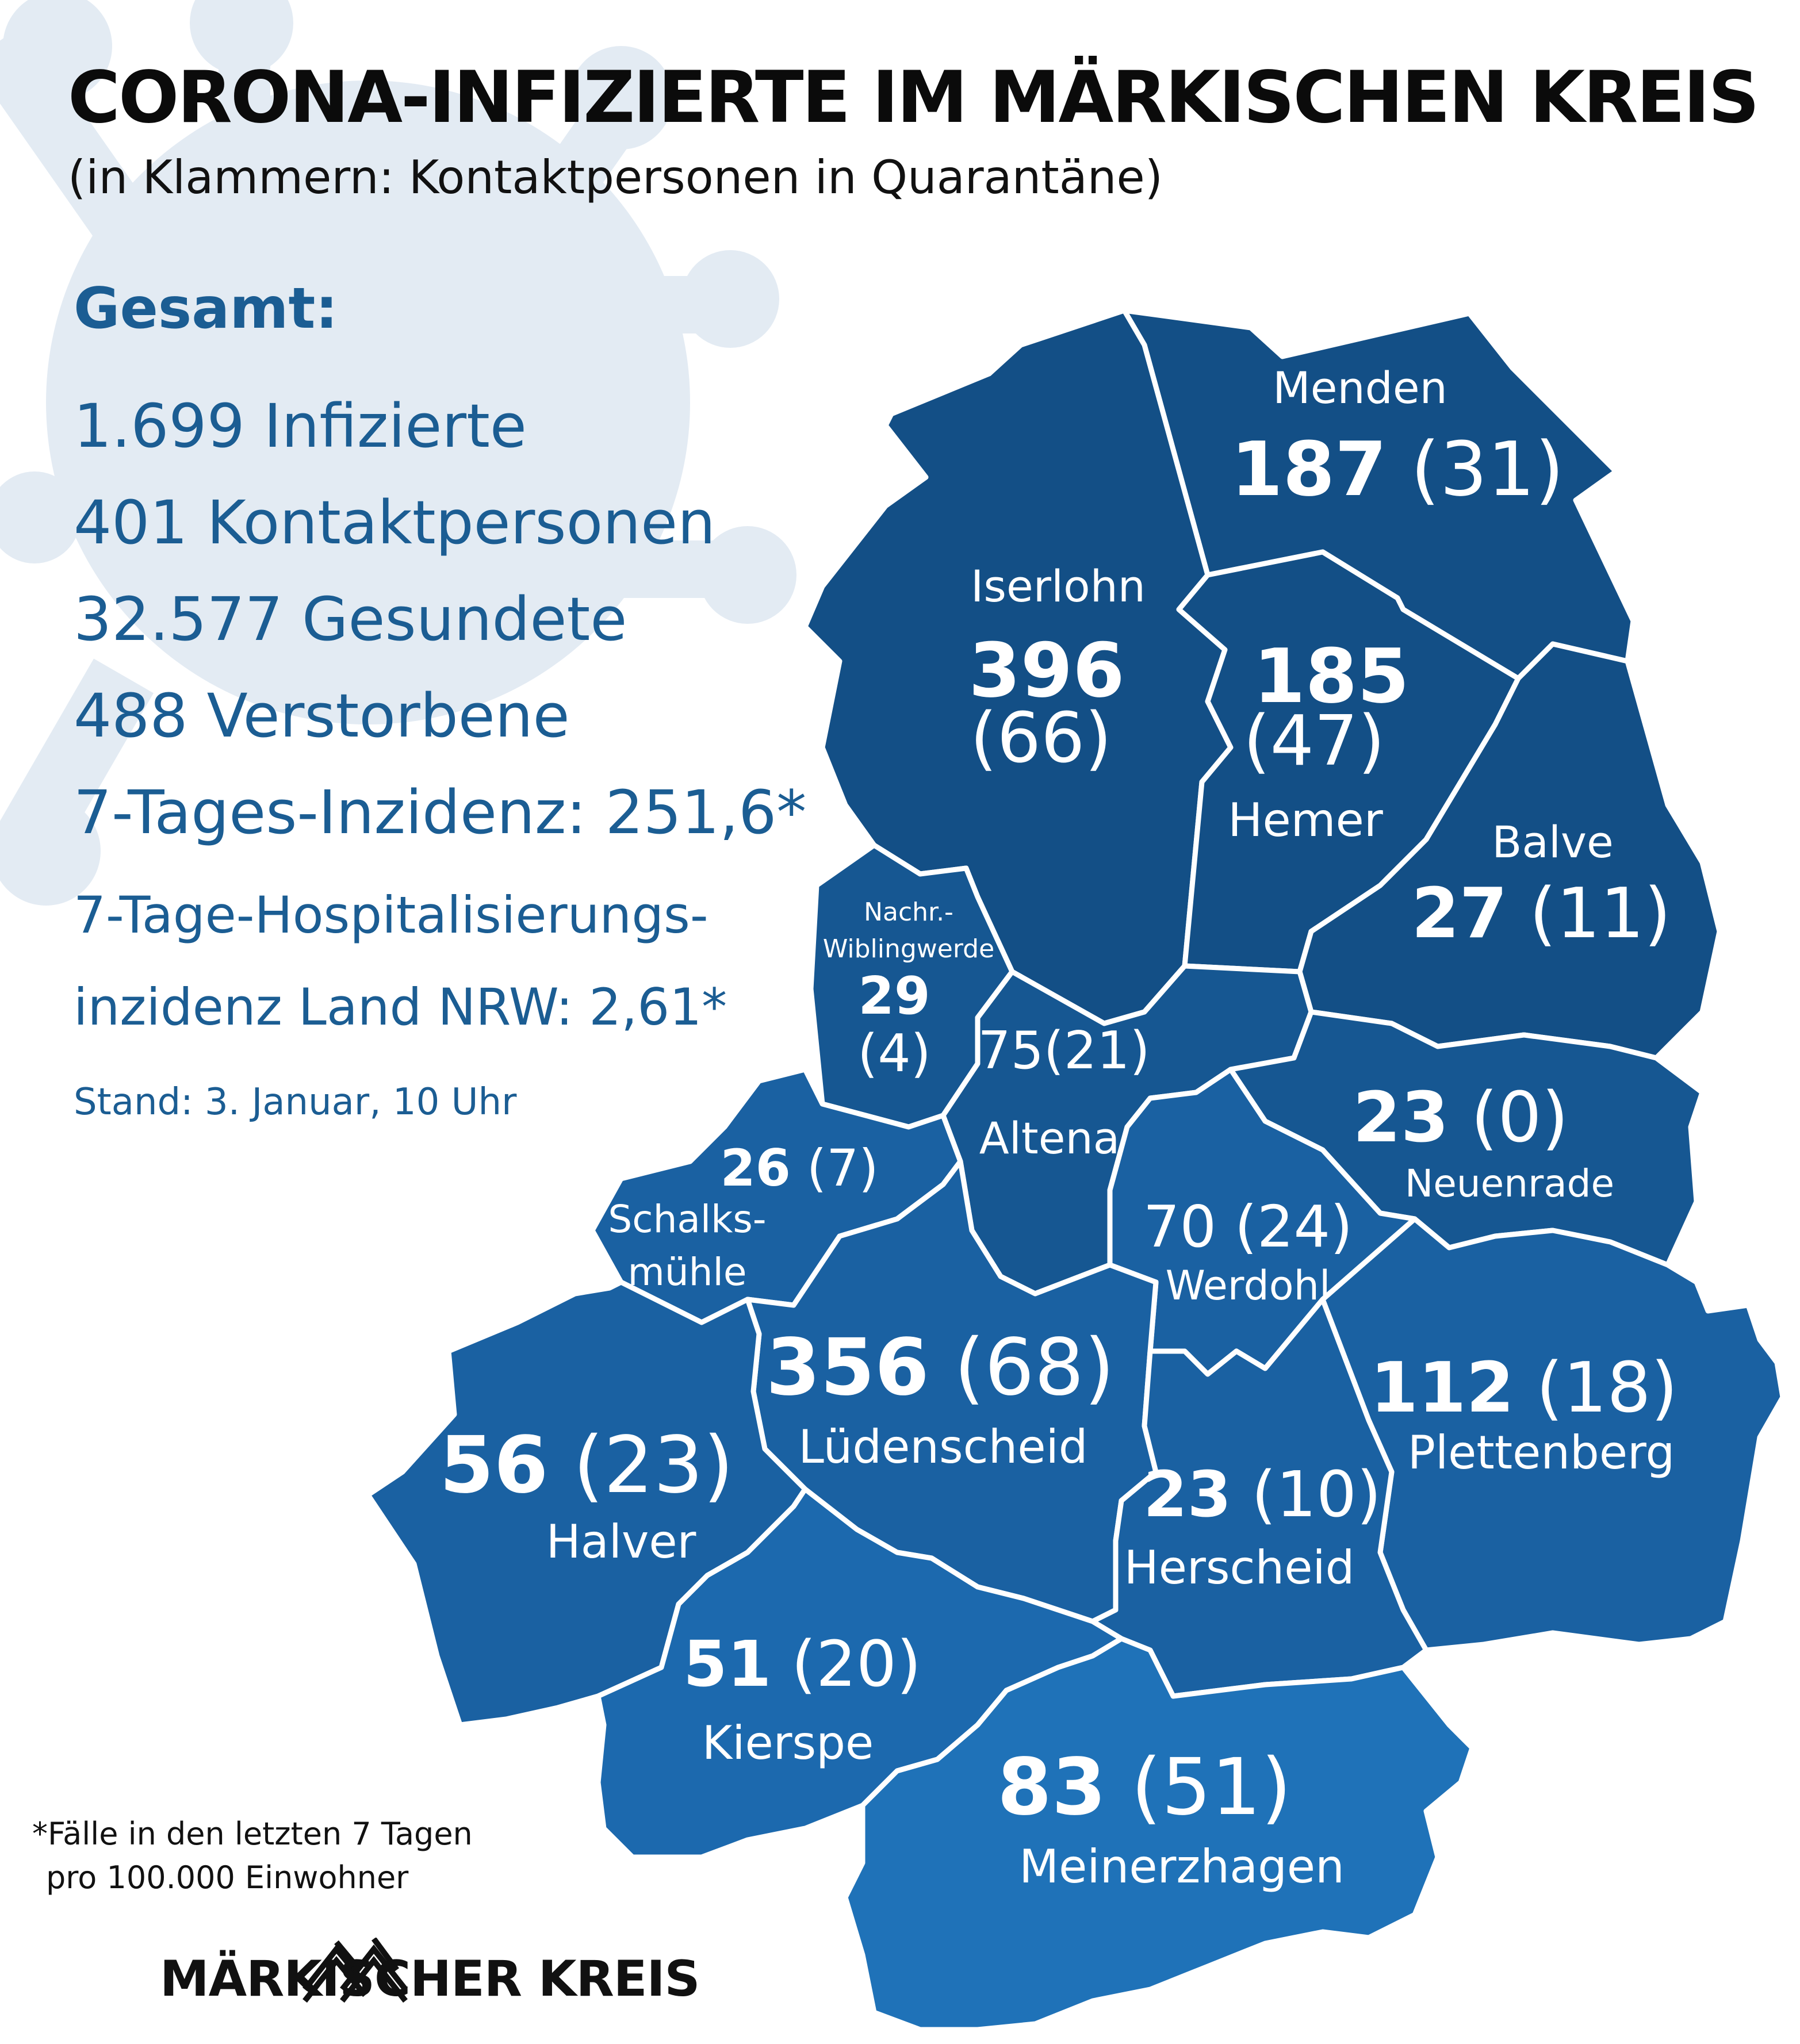  Describe the element at coordinates (1248, 1285) in the screenshot. I see `label-werdohl: Werdohl` at that location.